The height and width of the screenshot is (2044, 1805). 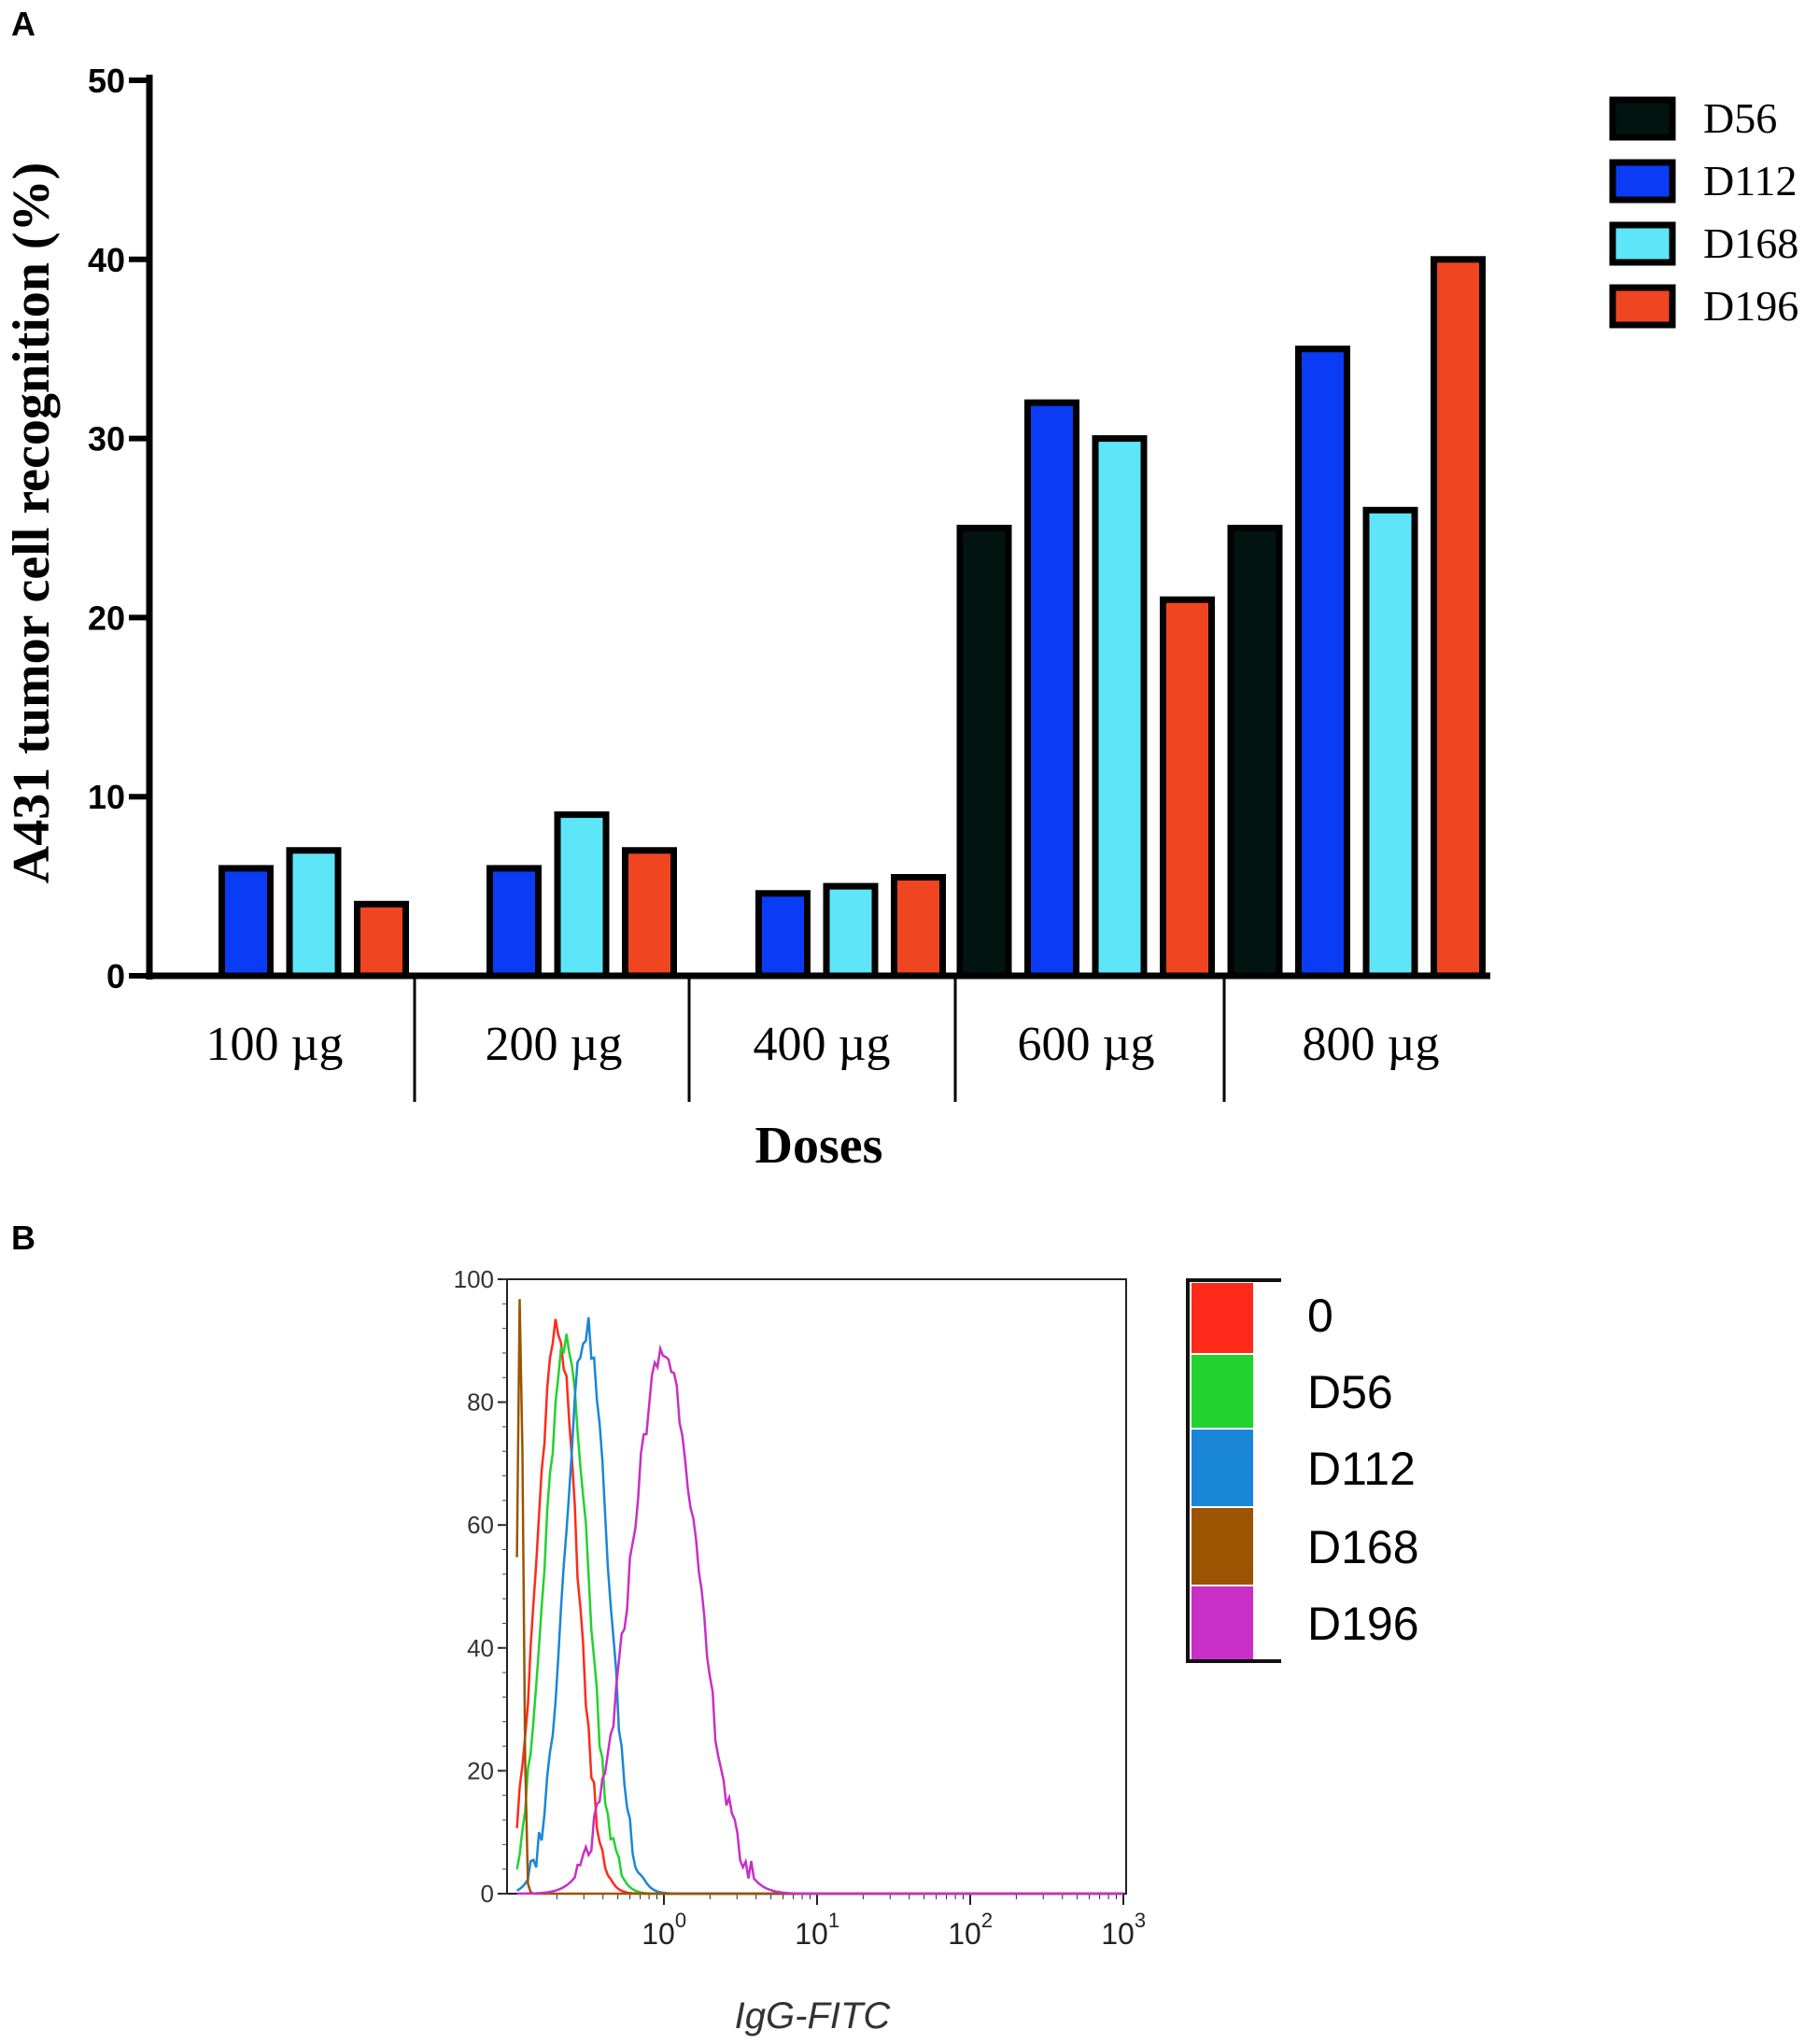 I want to click on chart-b-legend-label: D168, so click(x=1363, y=1547).